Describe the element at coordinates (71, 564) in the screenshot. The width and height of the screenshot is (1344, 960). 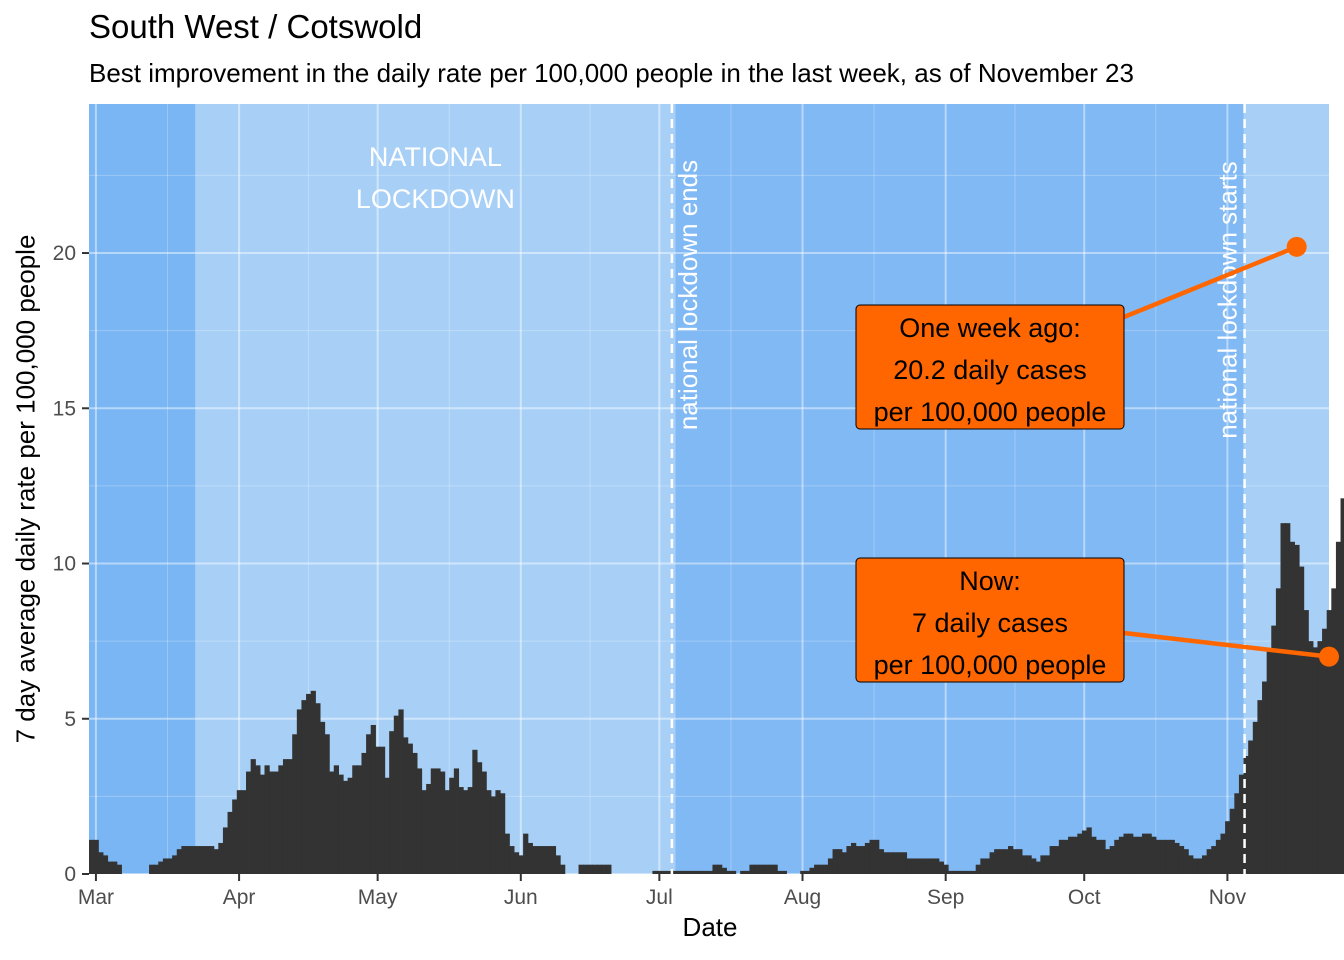
I see `y-axis: 0 5 10 15 20` at that location.